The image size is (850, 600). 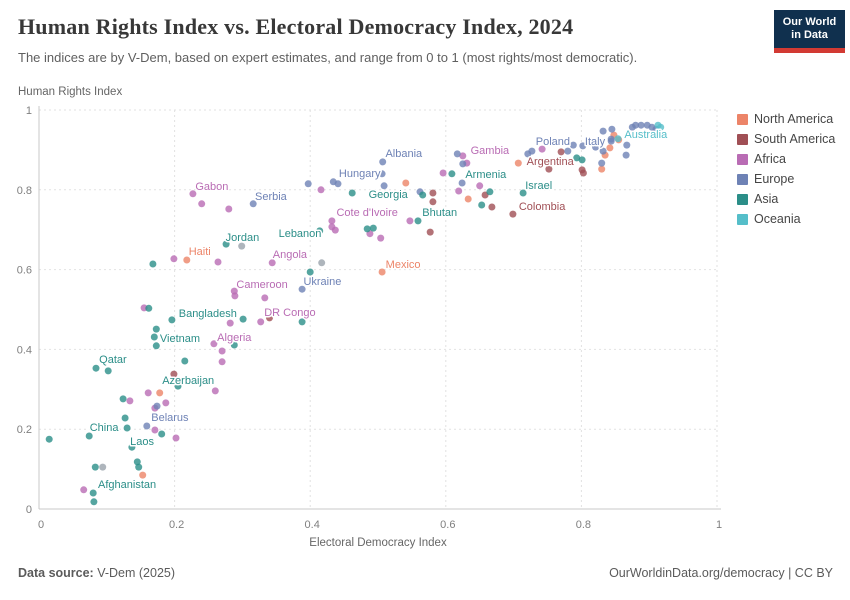 I want to click on country-label: Angola, so click(x=290, y=255).